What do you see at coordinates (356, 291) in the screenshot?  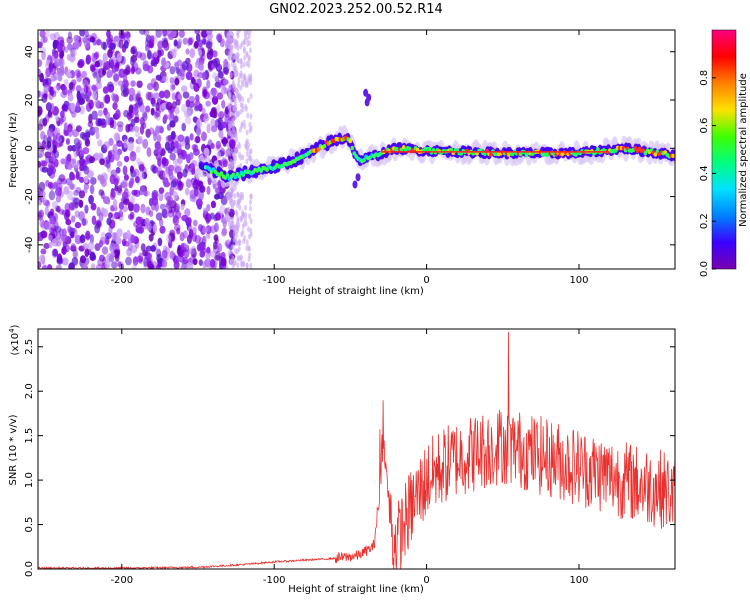 I see `spectrogram-x-label: Height of straight line (km)` at bounding box center [356, 291].